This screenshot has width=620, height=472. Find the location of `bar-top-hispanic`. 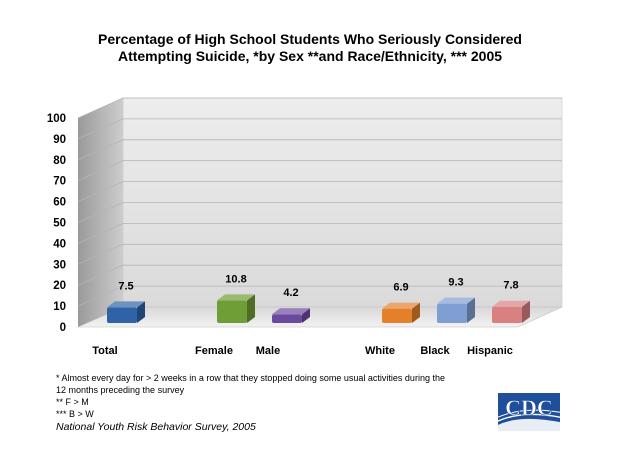

bar-top-hispanic is located at coordinates (511, 303).